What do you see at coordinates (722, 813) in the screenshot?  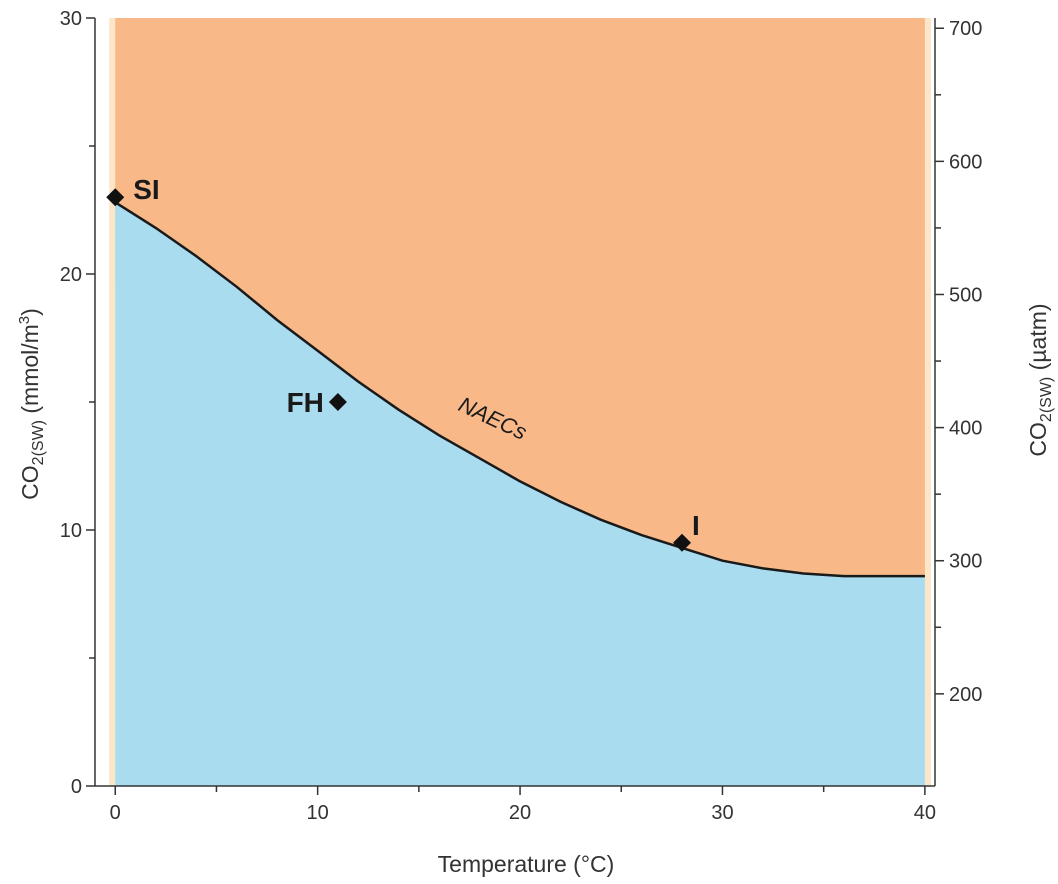 I see `x-tick-label: 30` at bounding box center [722, 813].